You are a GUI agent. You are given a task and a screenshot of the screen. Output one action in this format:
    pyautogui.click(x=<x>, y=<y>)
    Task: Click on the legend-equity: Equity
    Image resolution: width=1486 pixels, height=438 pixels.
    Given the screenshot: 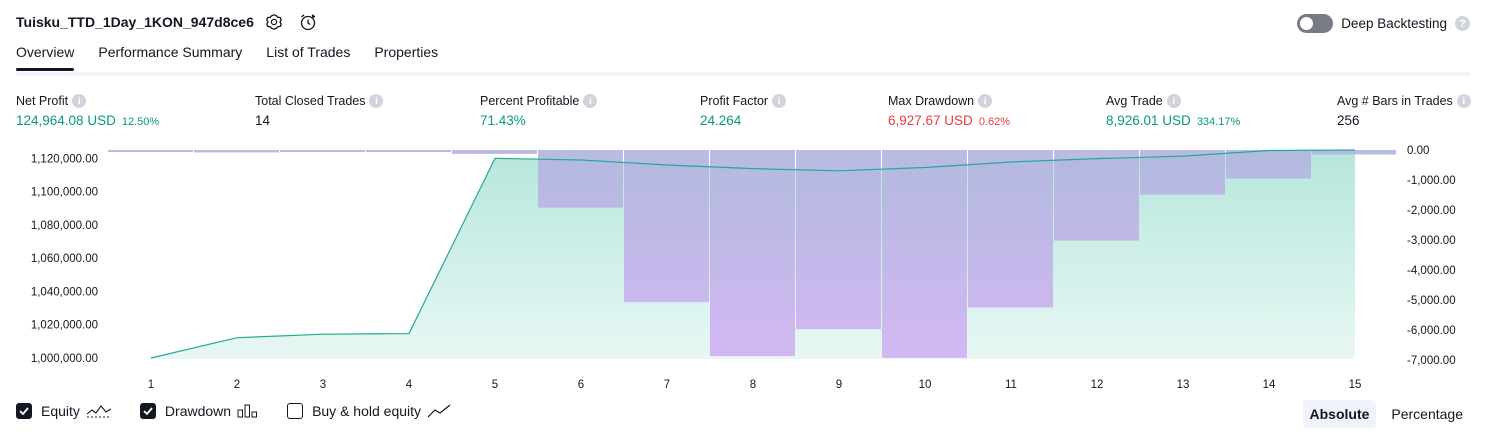 What is the action you would take?
    pyautogui.click(x=64, y=411)
    